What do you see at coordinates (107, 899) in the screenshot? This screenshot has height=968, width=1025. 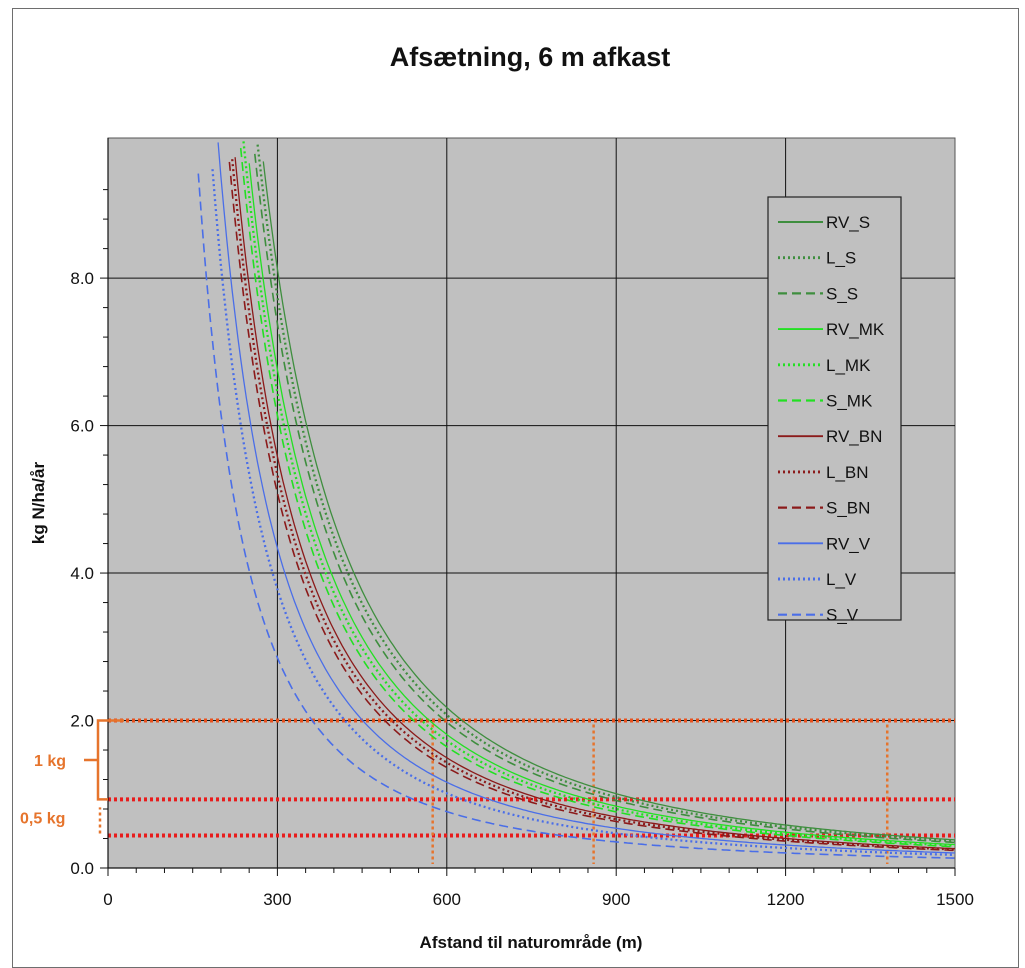 I see `x-tick-label: 0` at bounding box center [107, 899].